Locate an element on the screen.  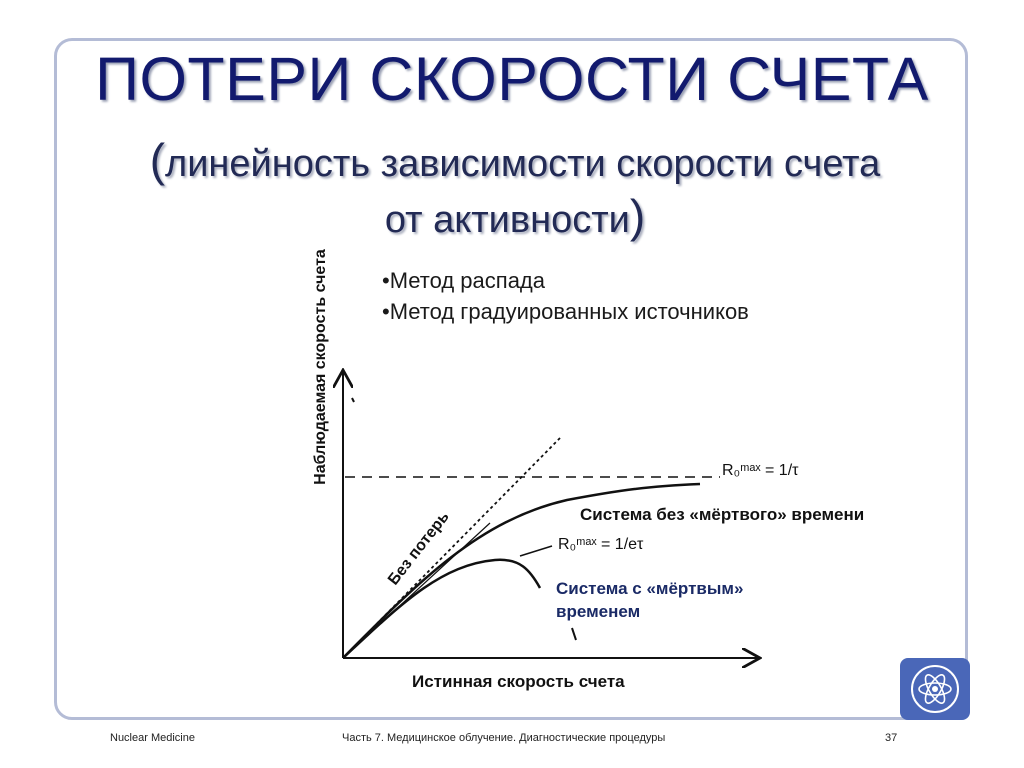
dead-time-curve is located at coordinates (442, 608).